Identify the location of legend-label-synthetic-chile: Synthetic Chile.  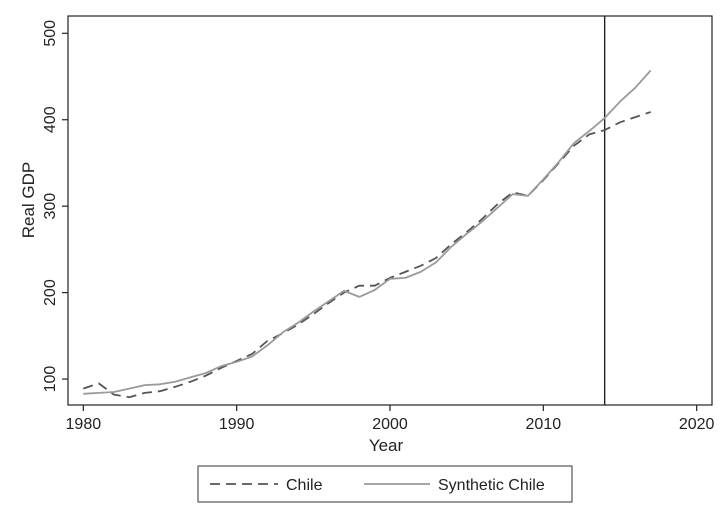
(491, 485).